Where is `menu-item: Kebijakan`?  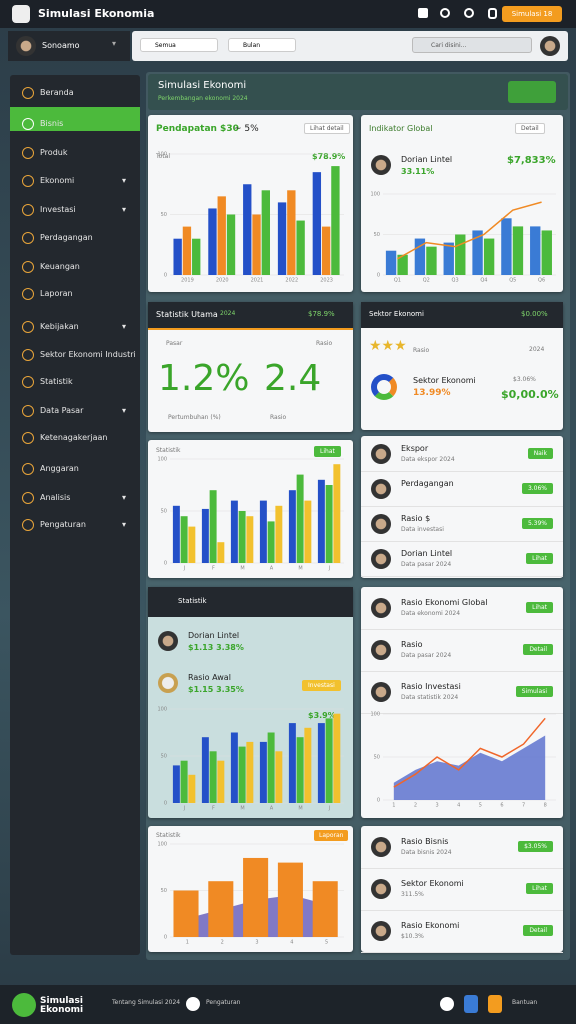 menu-item: Kebijakan is located at coordinates (59, 326).